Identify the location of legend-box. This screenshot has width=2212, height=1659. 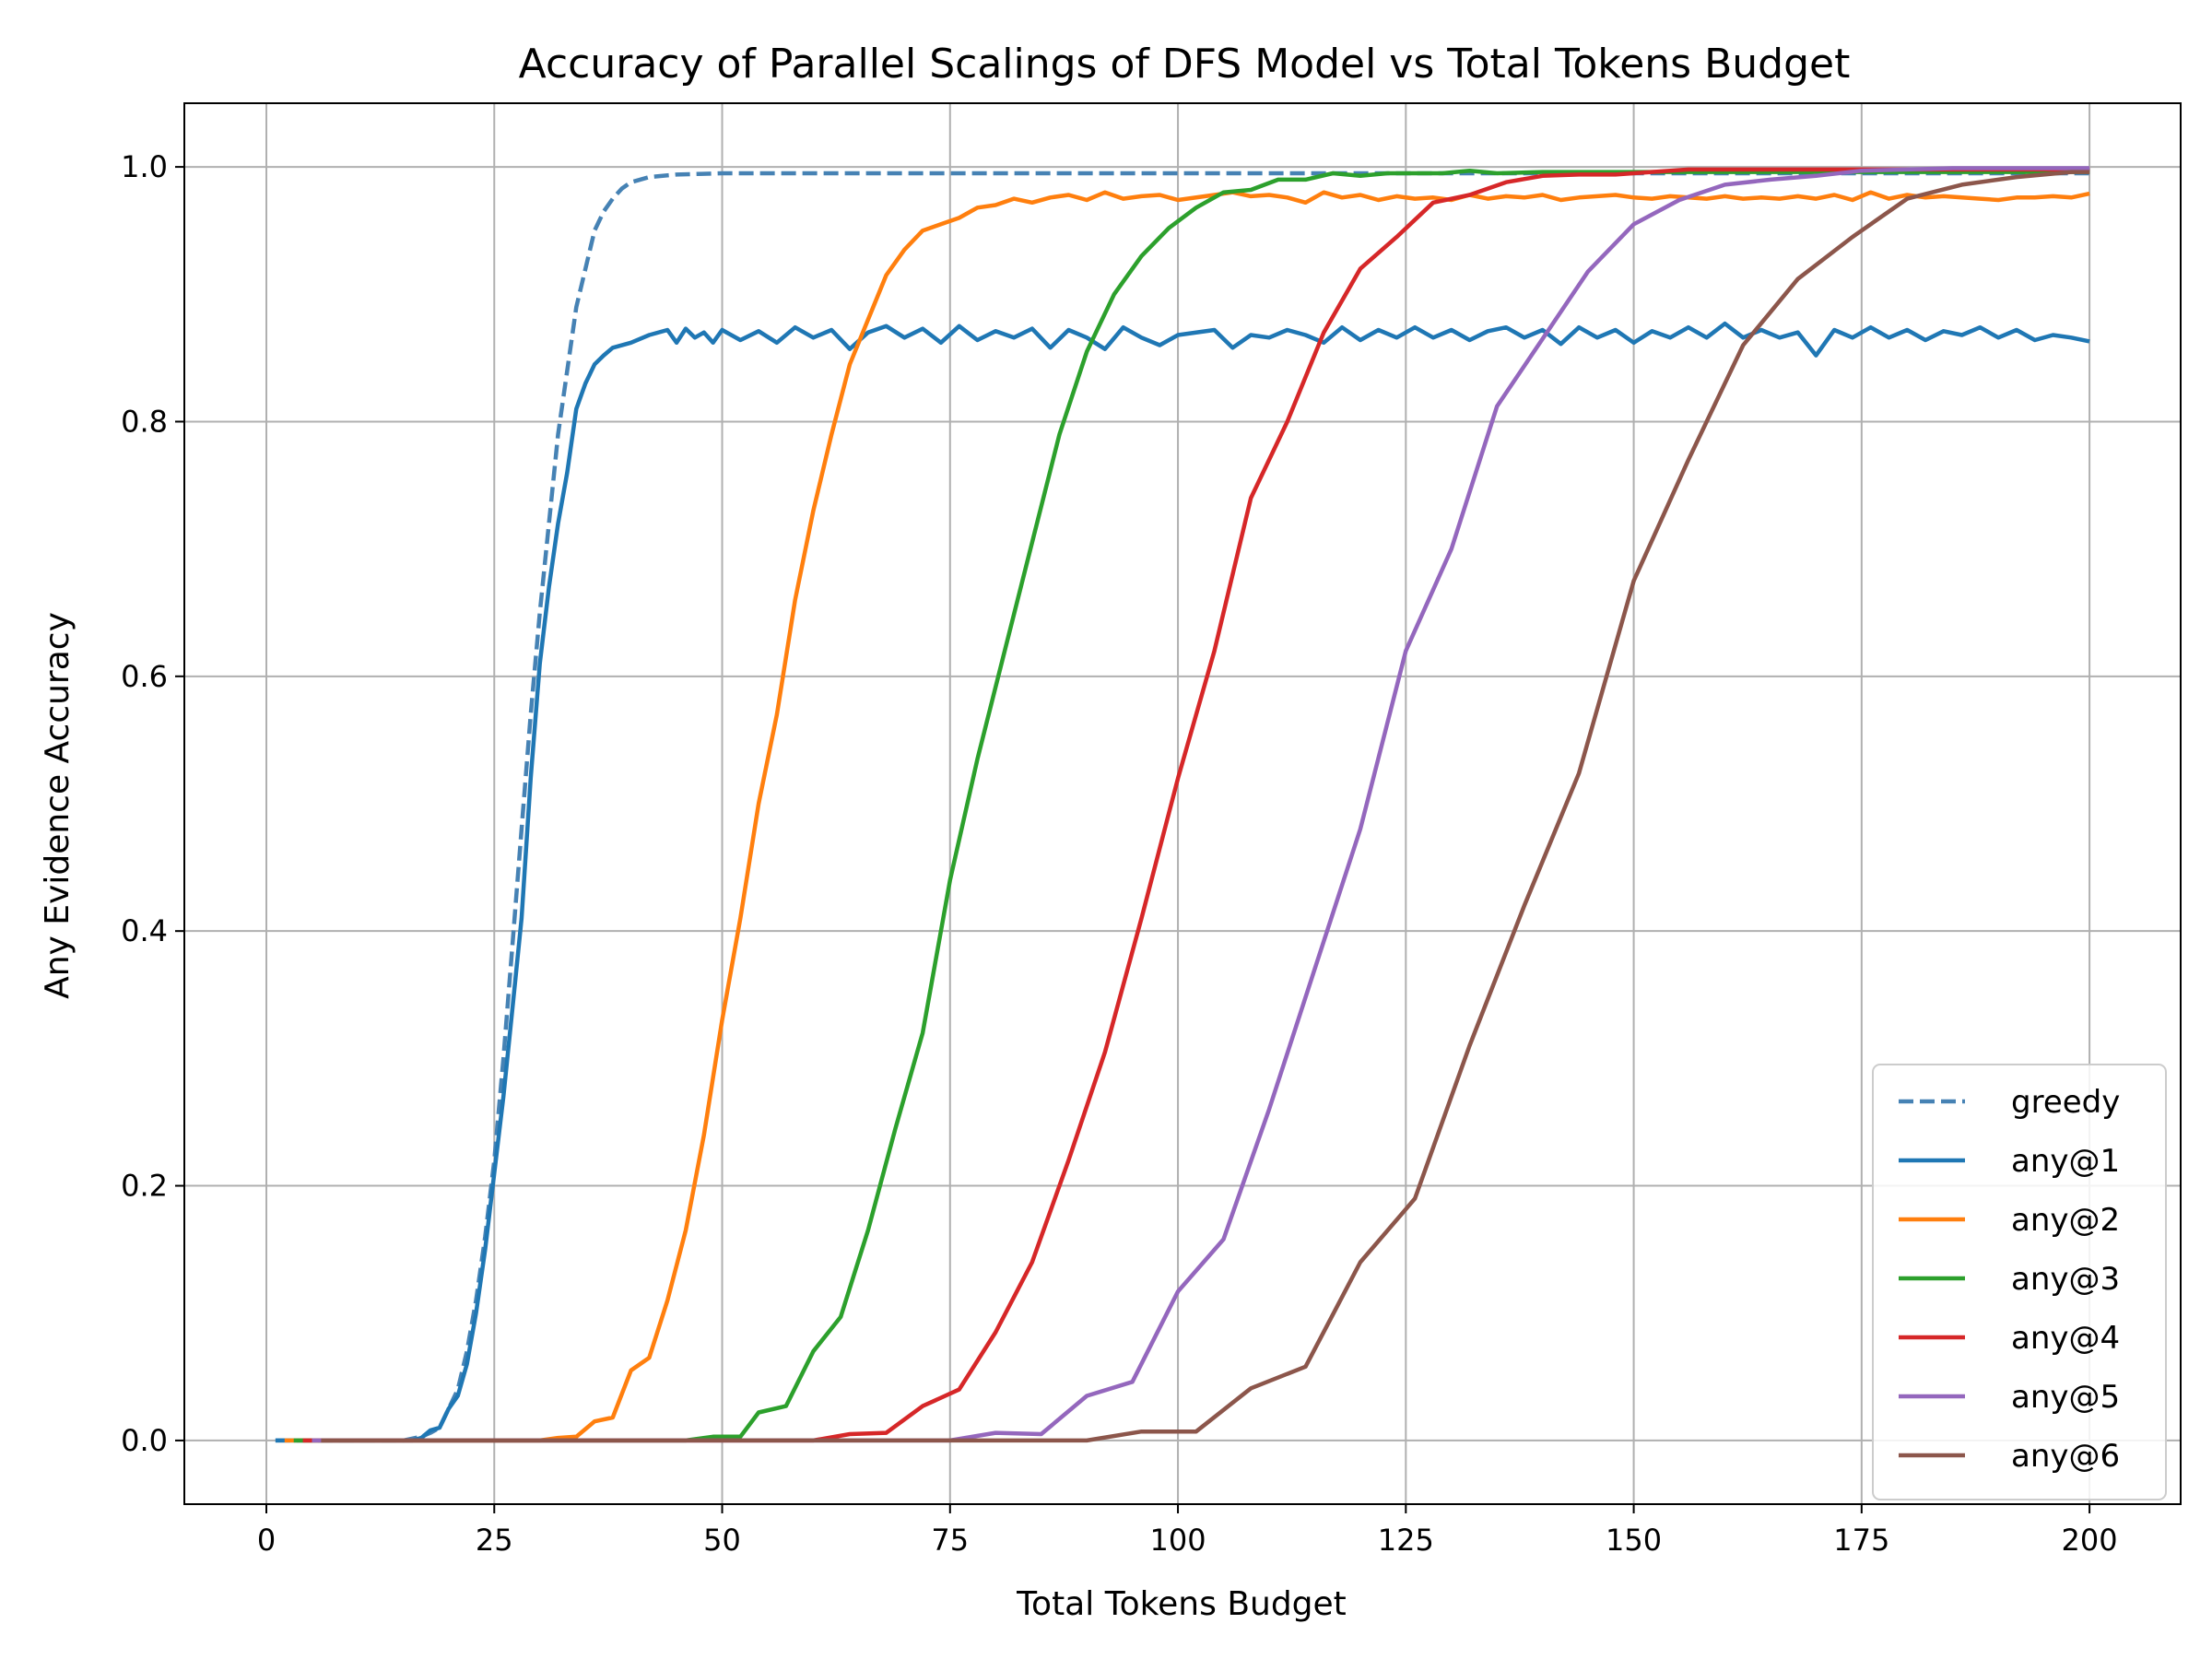
(2019, 1282).